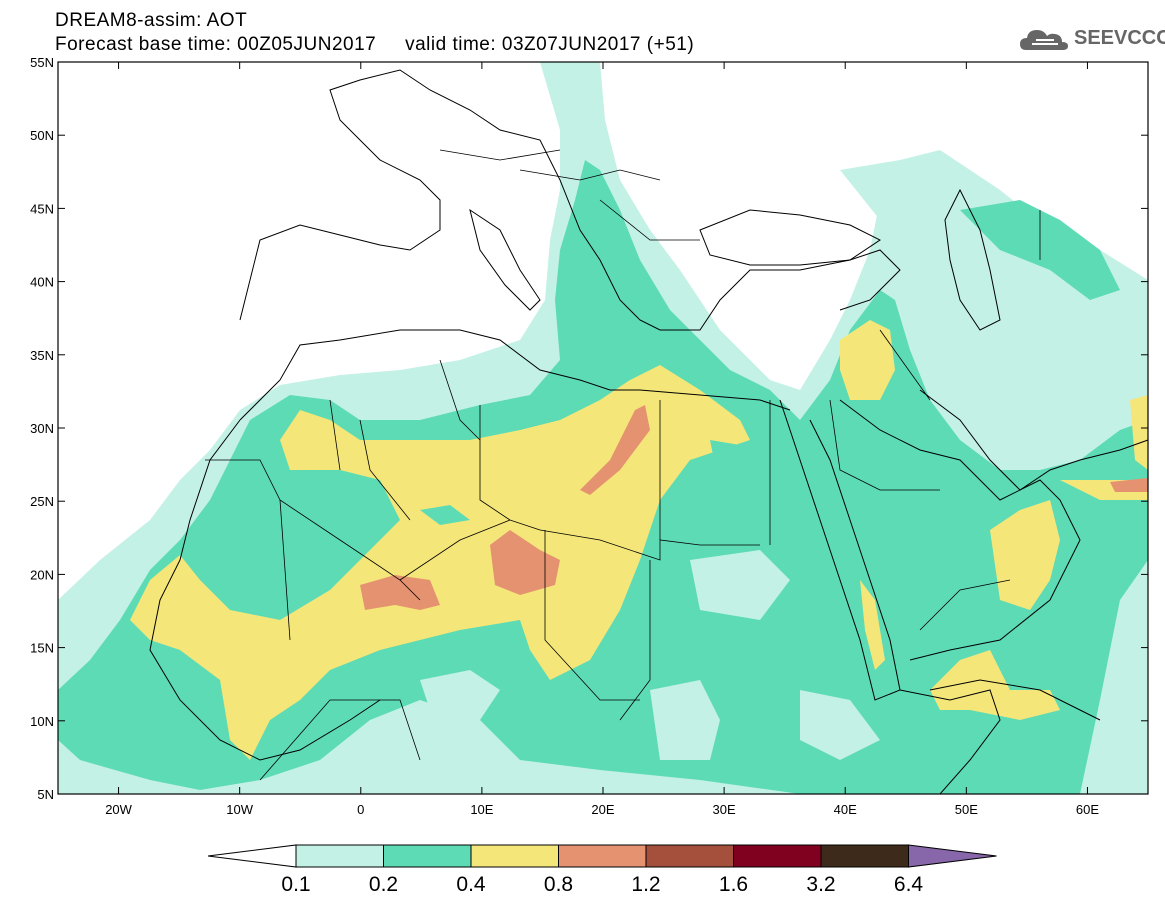  Describe the element at coordinates (471, 884) in the screenshot. I see `colorbar-label: 0.4` at that location.